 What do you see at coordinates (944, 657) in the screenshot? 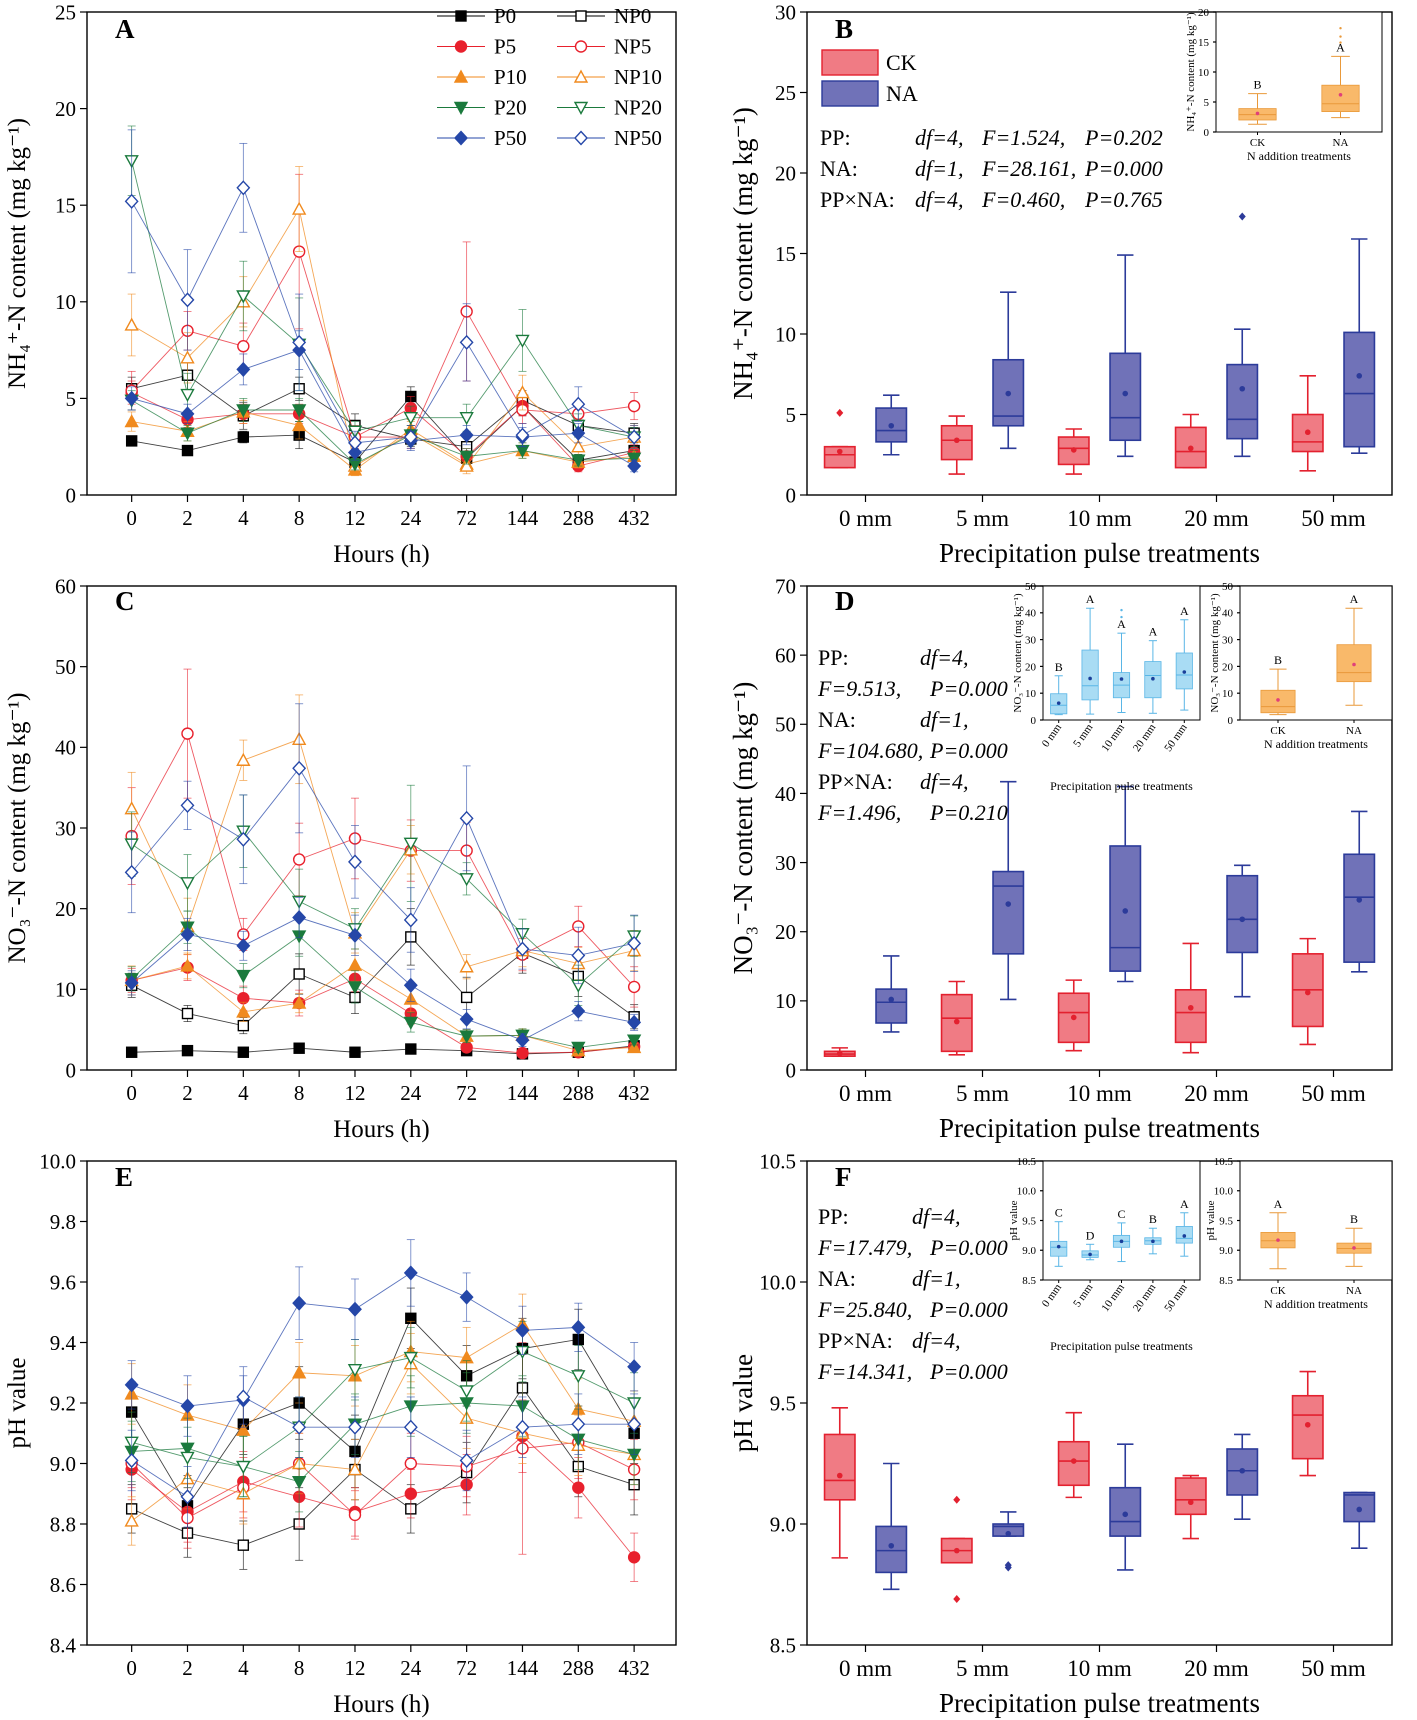
I see `stat-df: df=4,` at bounding box center [944, 657].